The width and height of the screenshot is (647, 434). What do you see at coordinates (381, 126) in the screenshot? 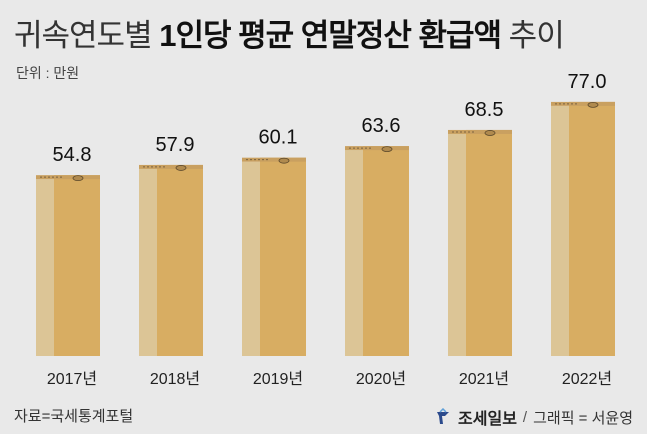
I see `value-label-2020년: 63.6` at bounding box center [381, 126].